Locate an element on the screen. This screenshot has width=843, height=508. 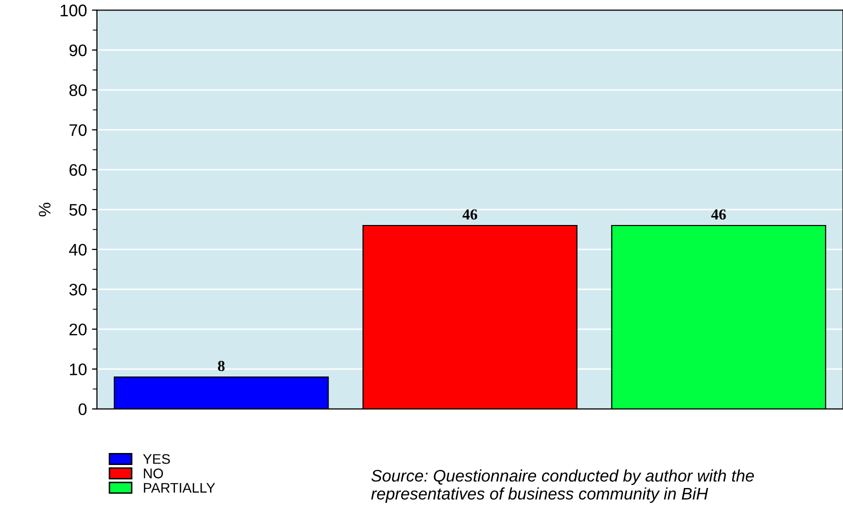
y-tick-label: 80 is located at coordinates (78, 90).